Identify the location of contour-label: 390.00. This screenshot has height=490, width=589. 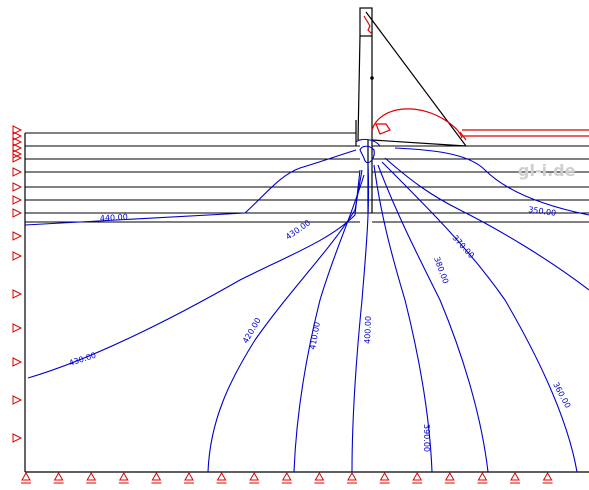
(426, 438).